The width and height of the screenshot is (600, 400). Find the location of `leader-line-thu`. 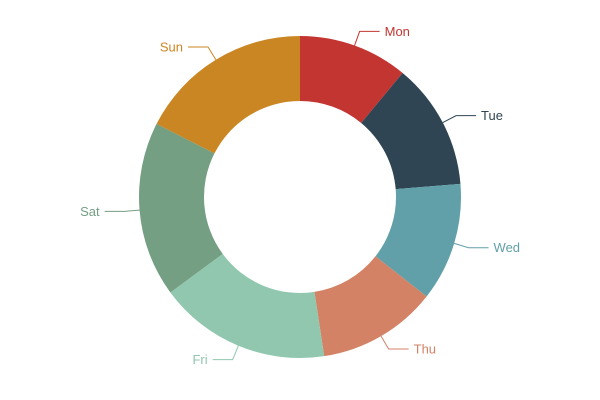

leader-line-thu is located at coordinates (394, 342).